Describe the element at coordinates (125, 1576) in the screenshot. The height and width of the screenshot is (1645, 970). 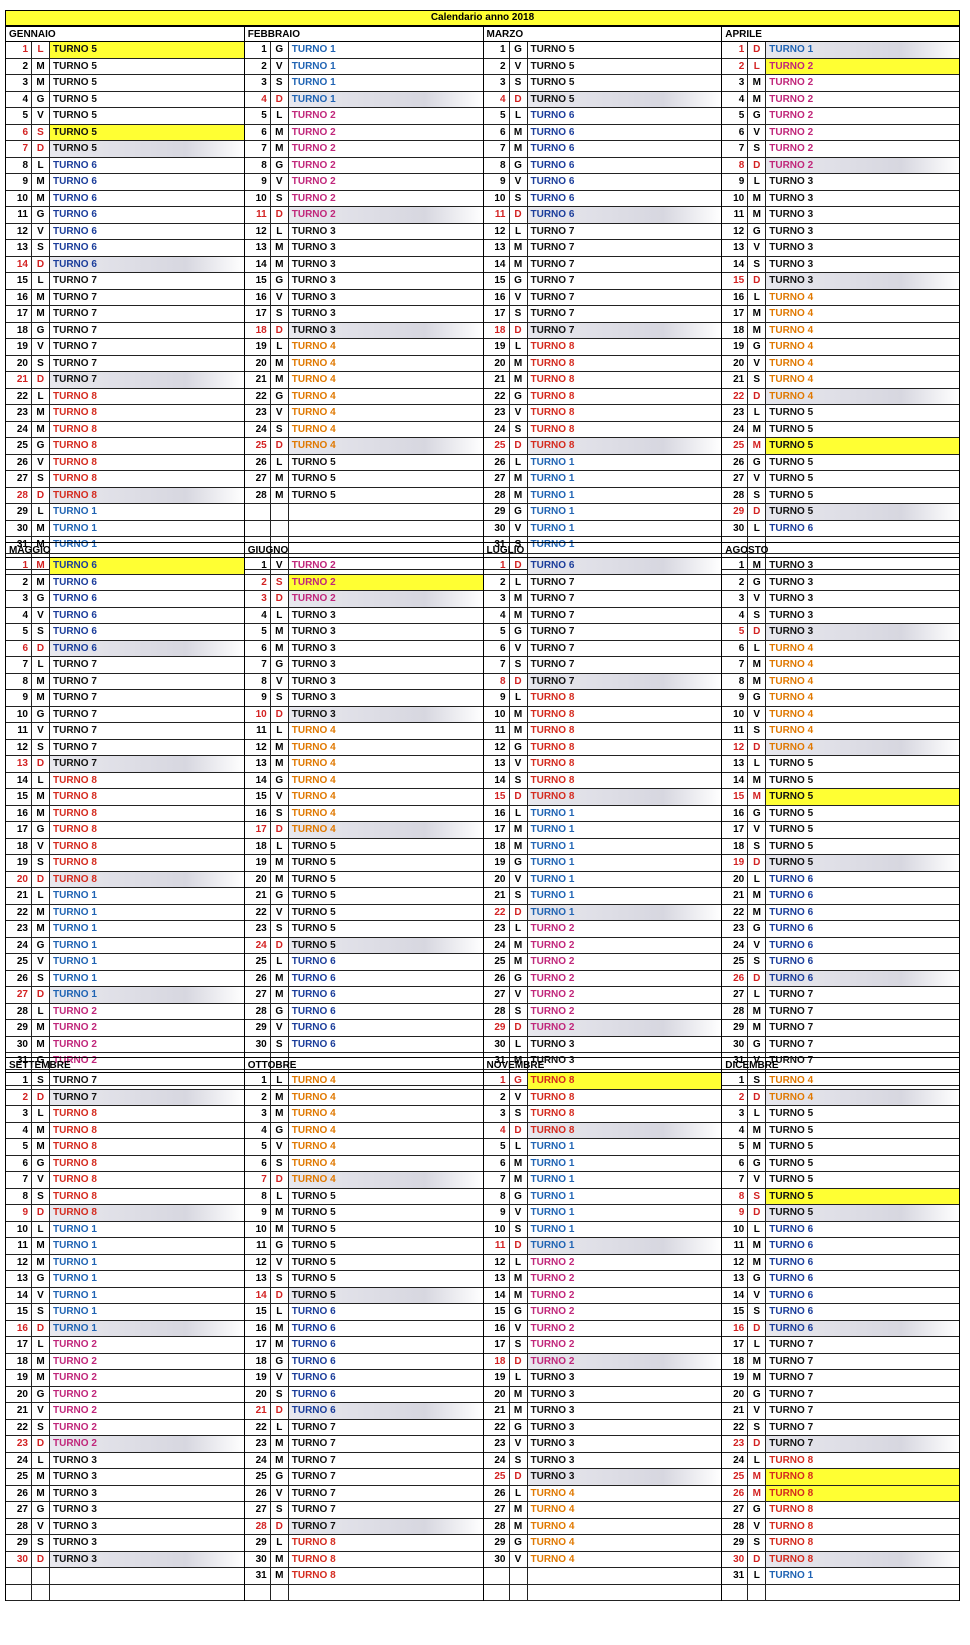
I see `empty-row` at that location.